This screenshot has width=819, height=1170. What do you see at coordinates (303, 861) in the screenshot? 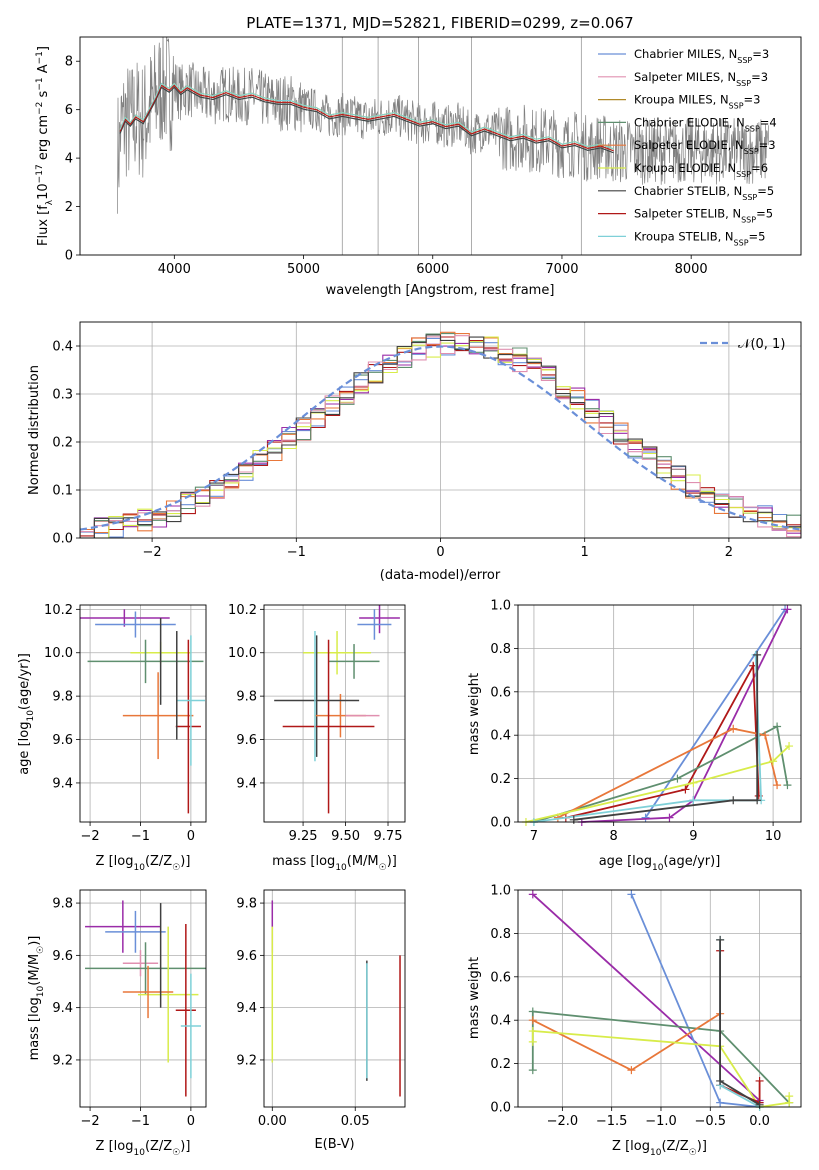
I see `label-part: mass [log` at bounding box center [303, 861].